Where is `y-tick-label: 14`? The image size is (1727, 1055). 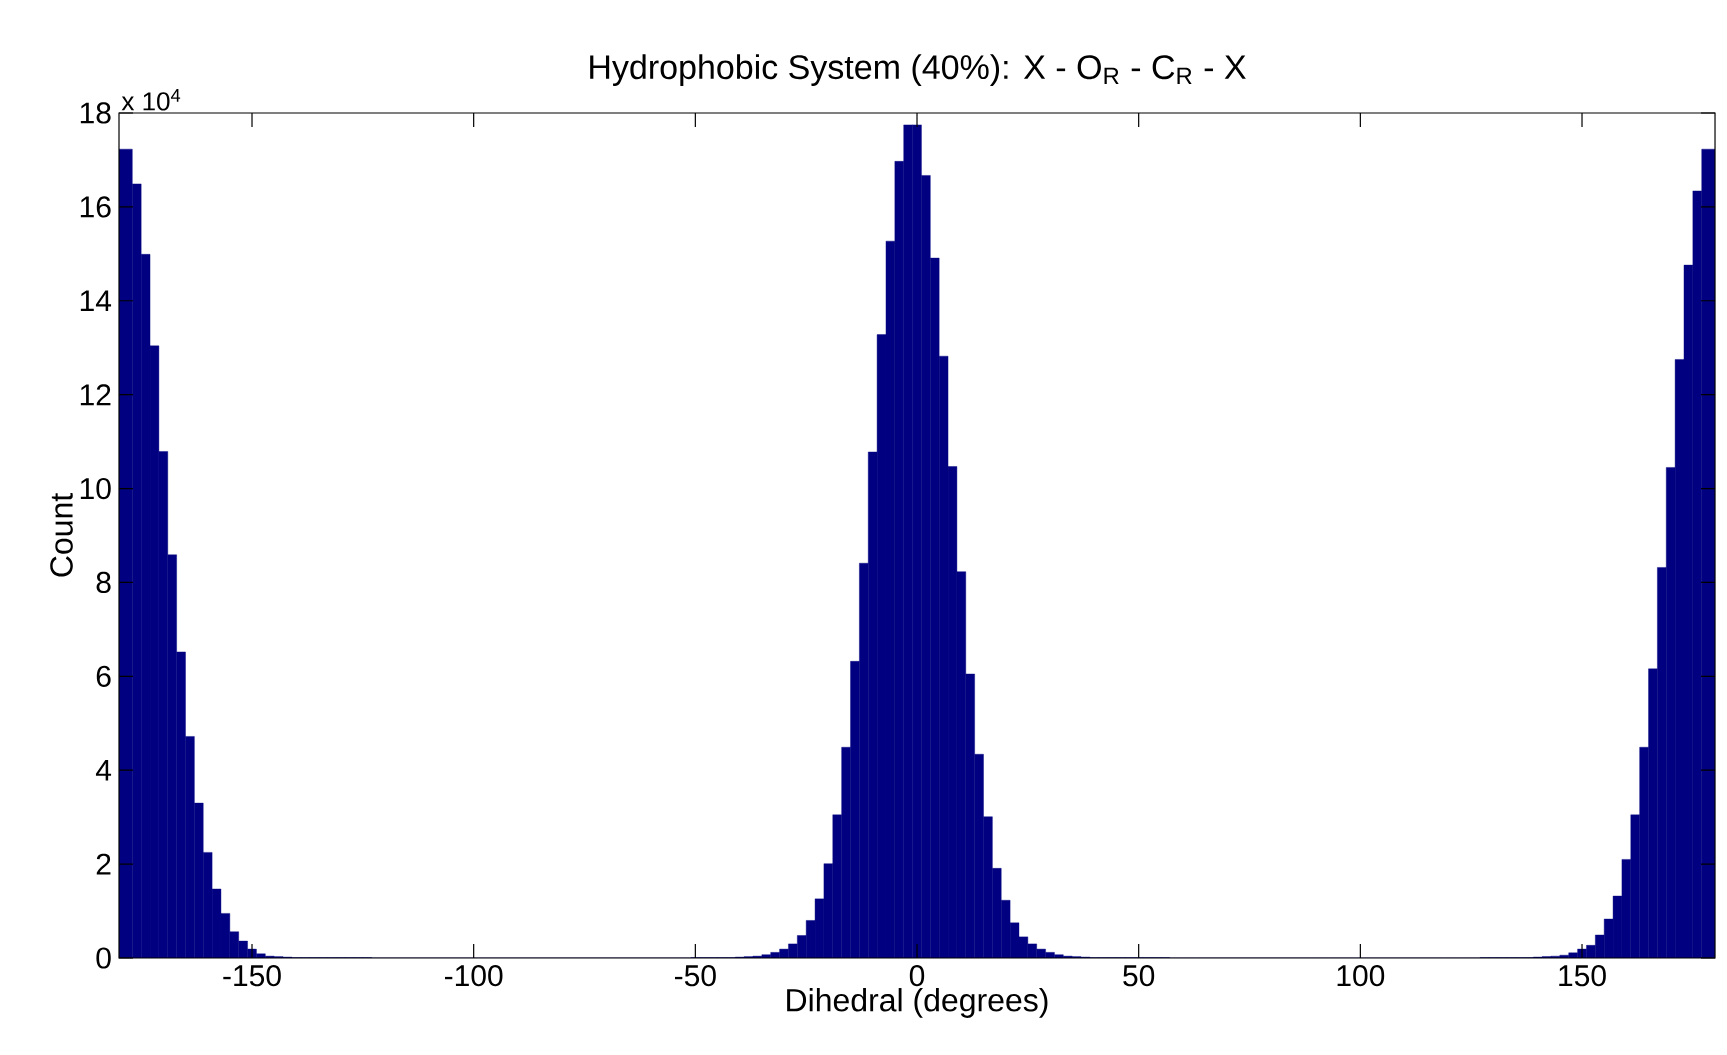
y-tick-label: 14 is located at coordinates (96, 301).